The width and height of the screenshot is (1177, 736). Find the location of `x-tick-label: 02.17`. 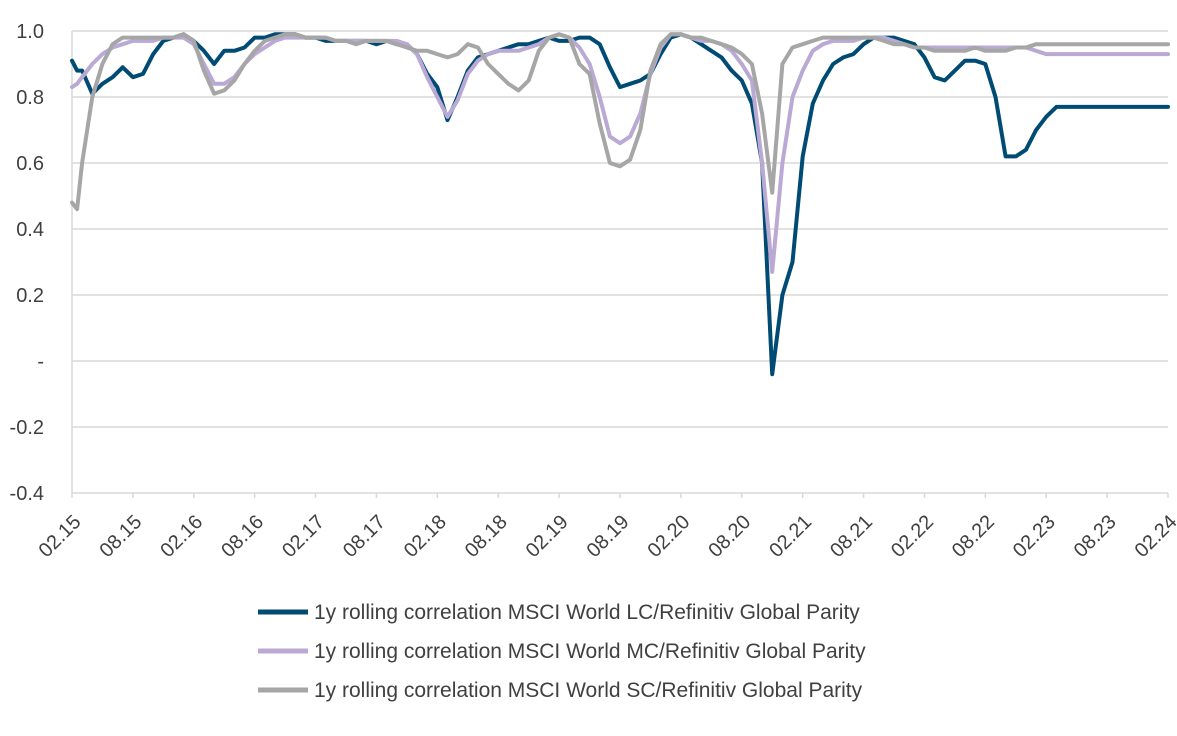

x-tick-label: 02.17 is located at coordinates (303, 536).